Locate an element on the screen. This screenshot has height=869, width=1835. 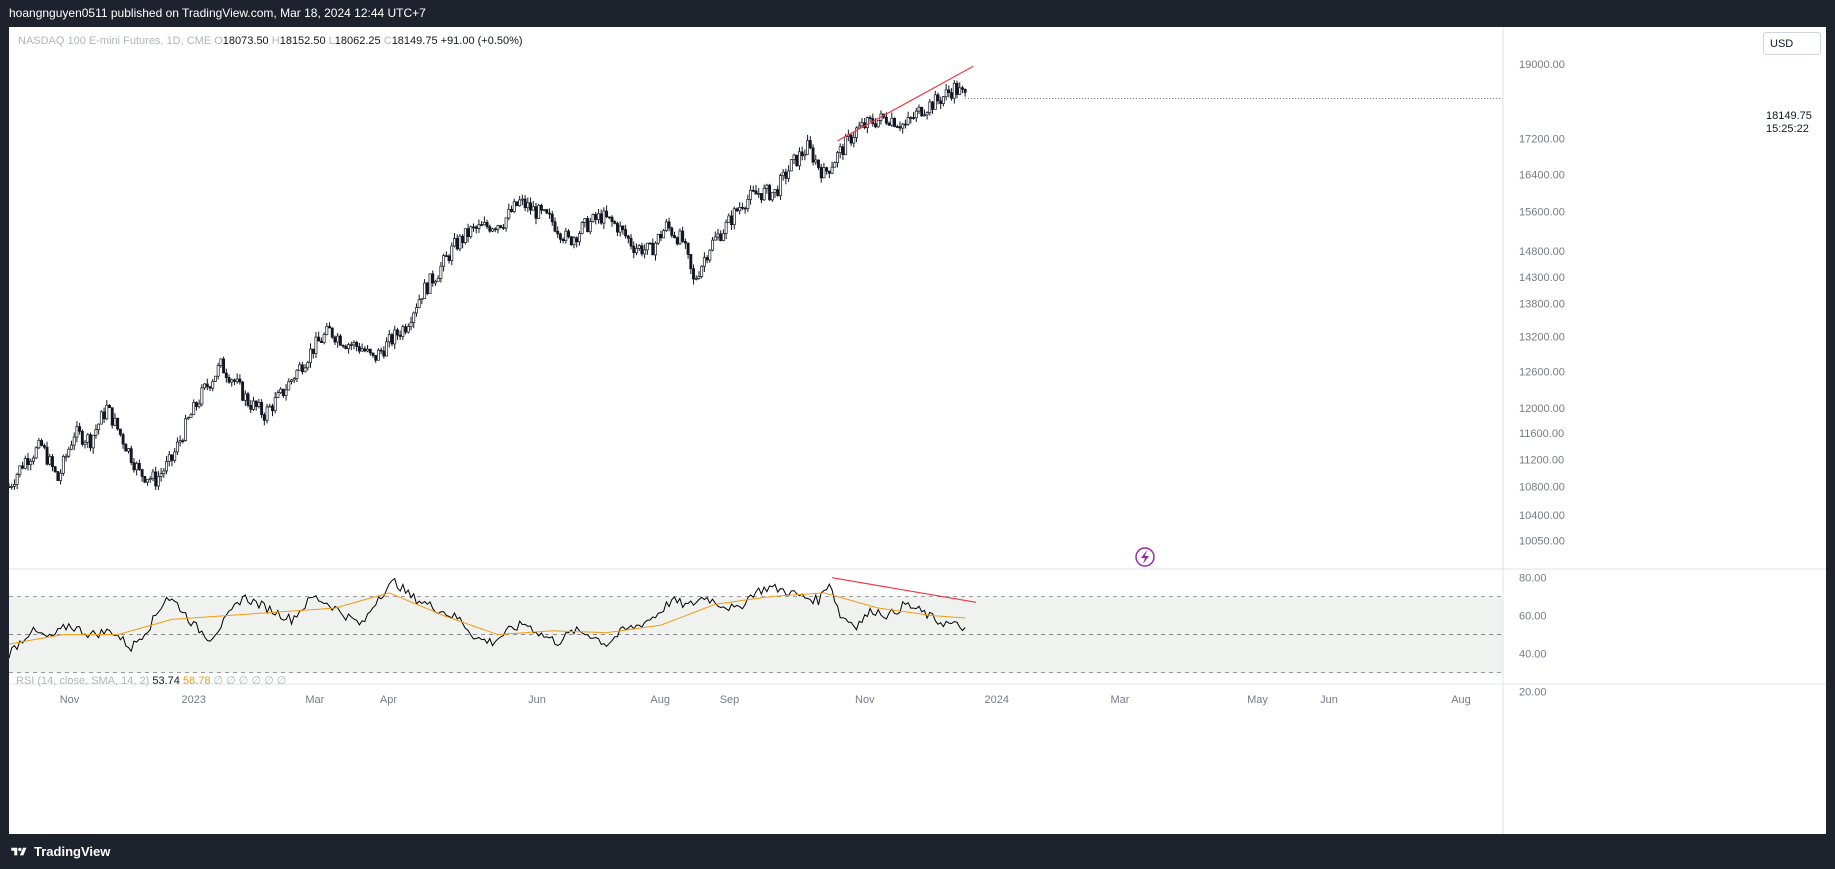
time-tick-label: Aug is located at coordinates (660, 700).